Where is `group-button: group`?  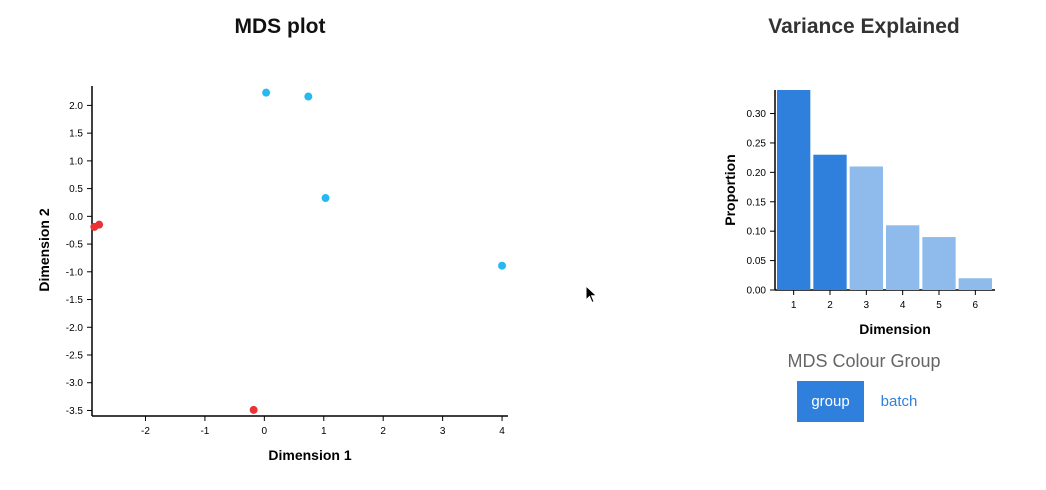
group-button: group is located at coordinates (830, 401).